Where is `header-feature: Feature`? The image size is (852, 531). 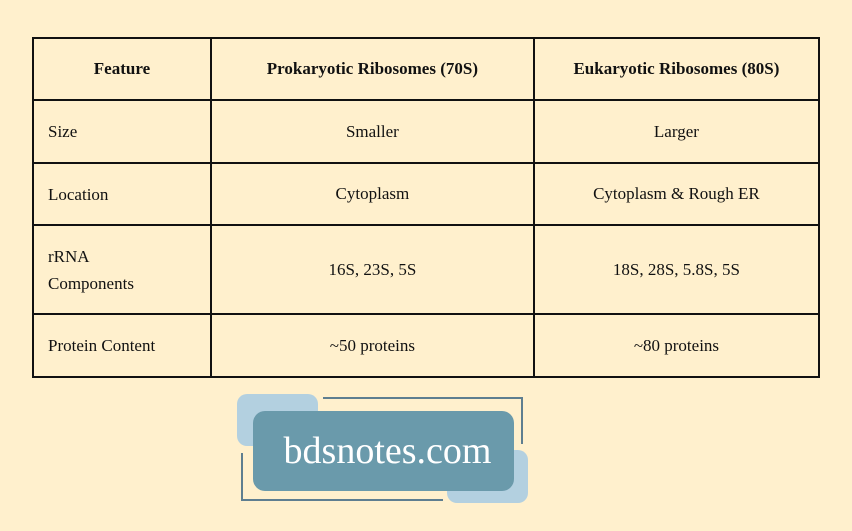 header-feature: Feature is located at coordinates (122, 69).